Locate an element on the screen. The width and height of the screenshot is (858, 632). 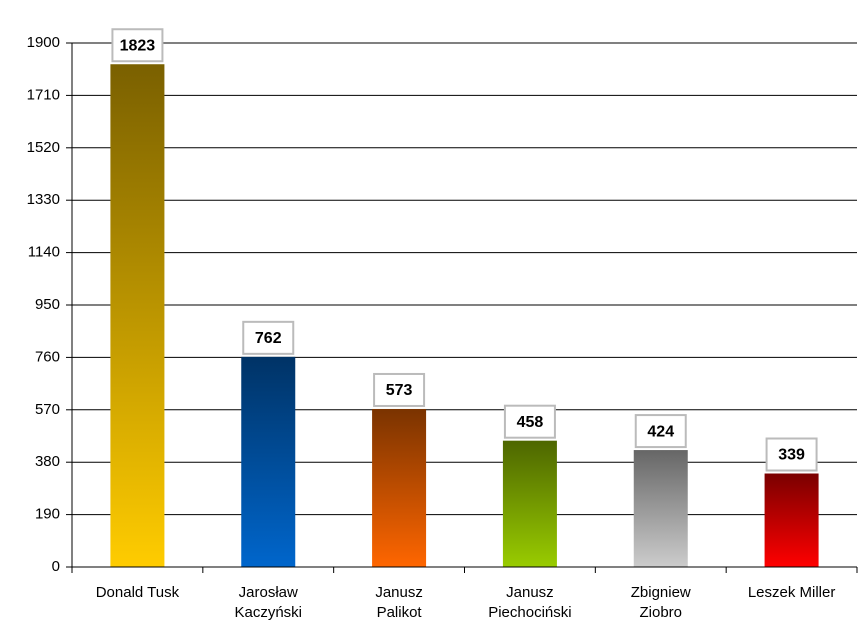
value-label: 573 is located at coordinates (399, 390).